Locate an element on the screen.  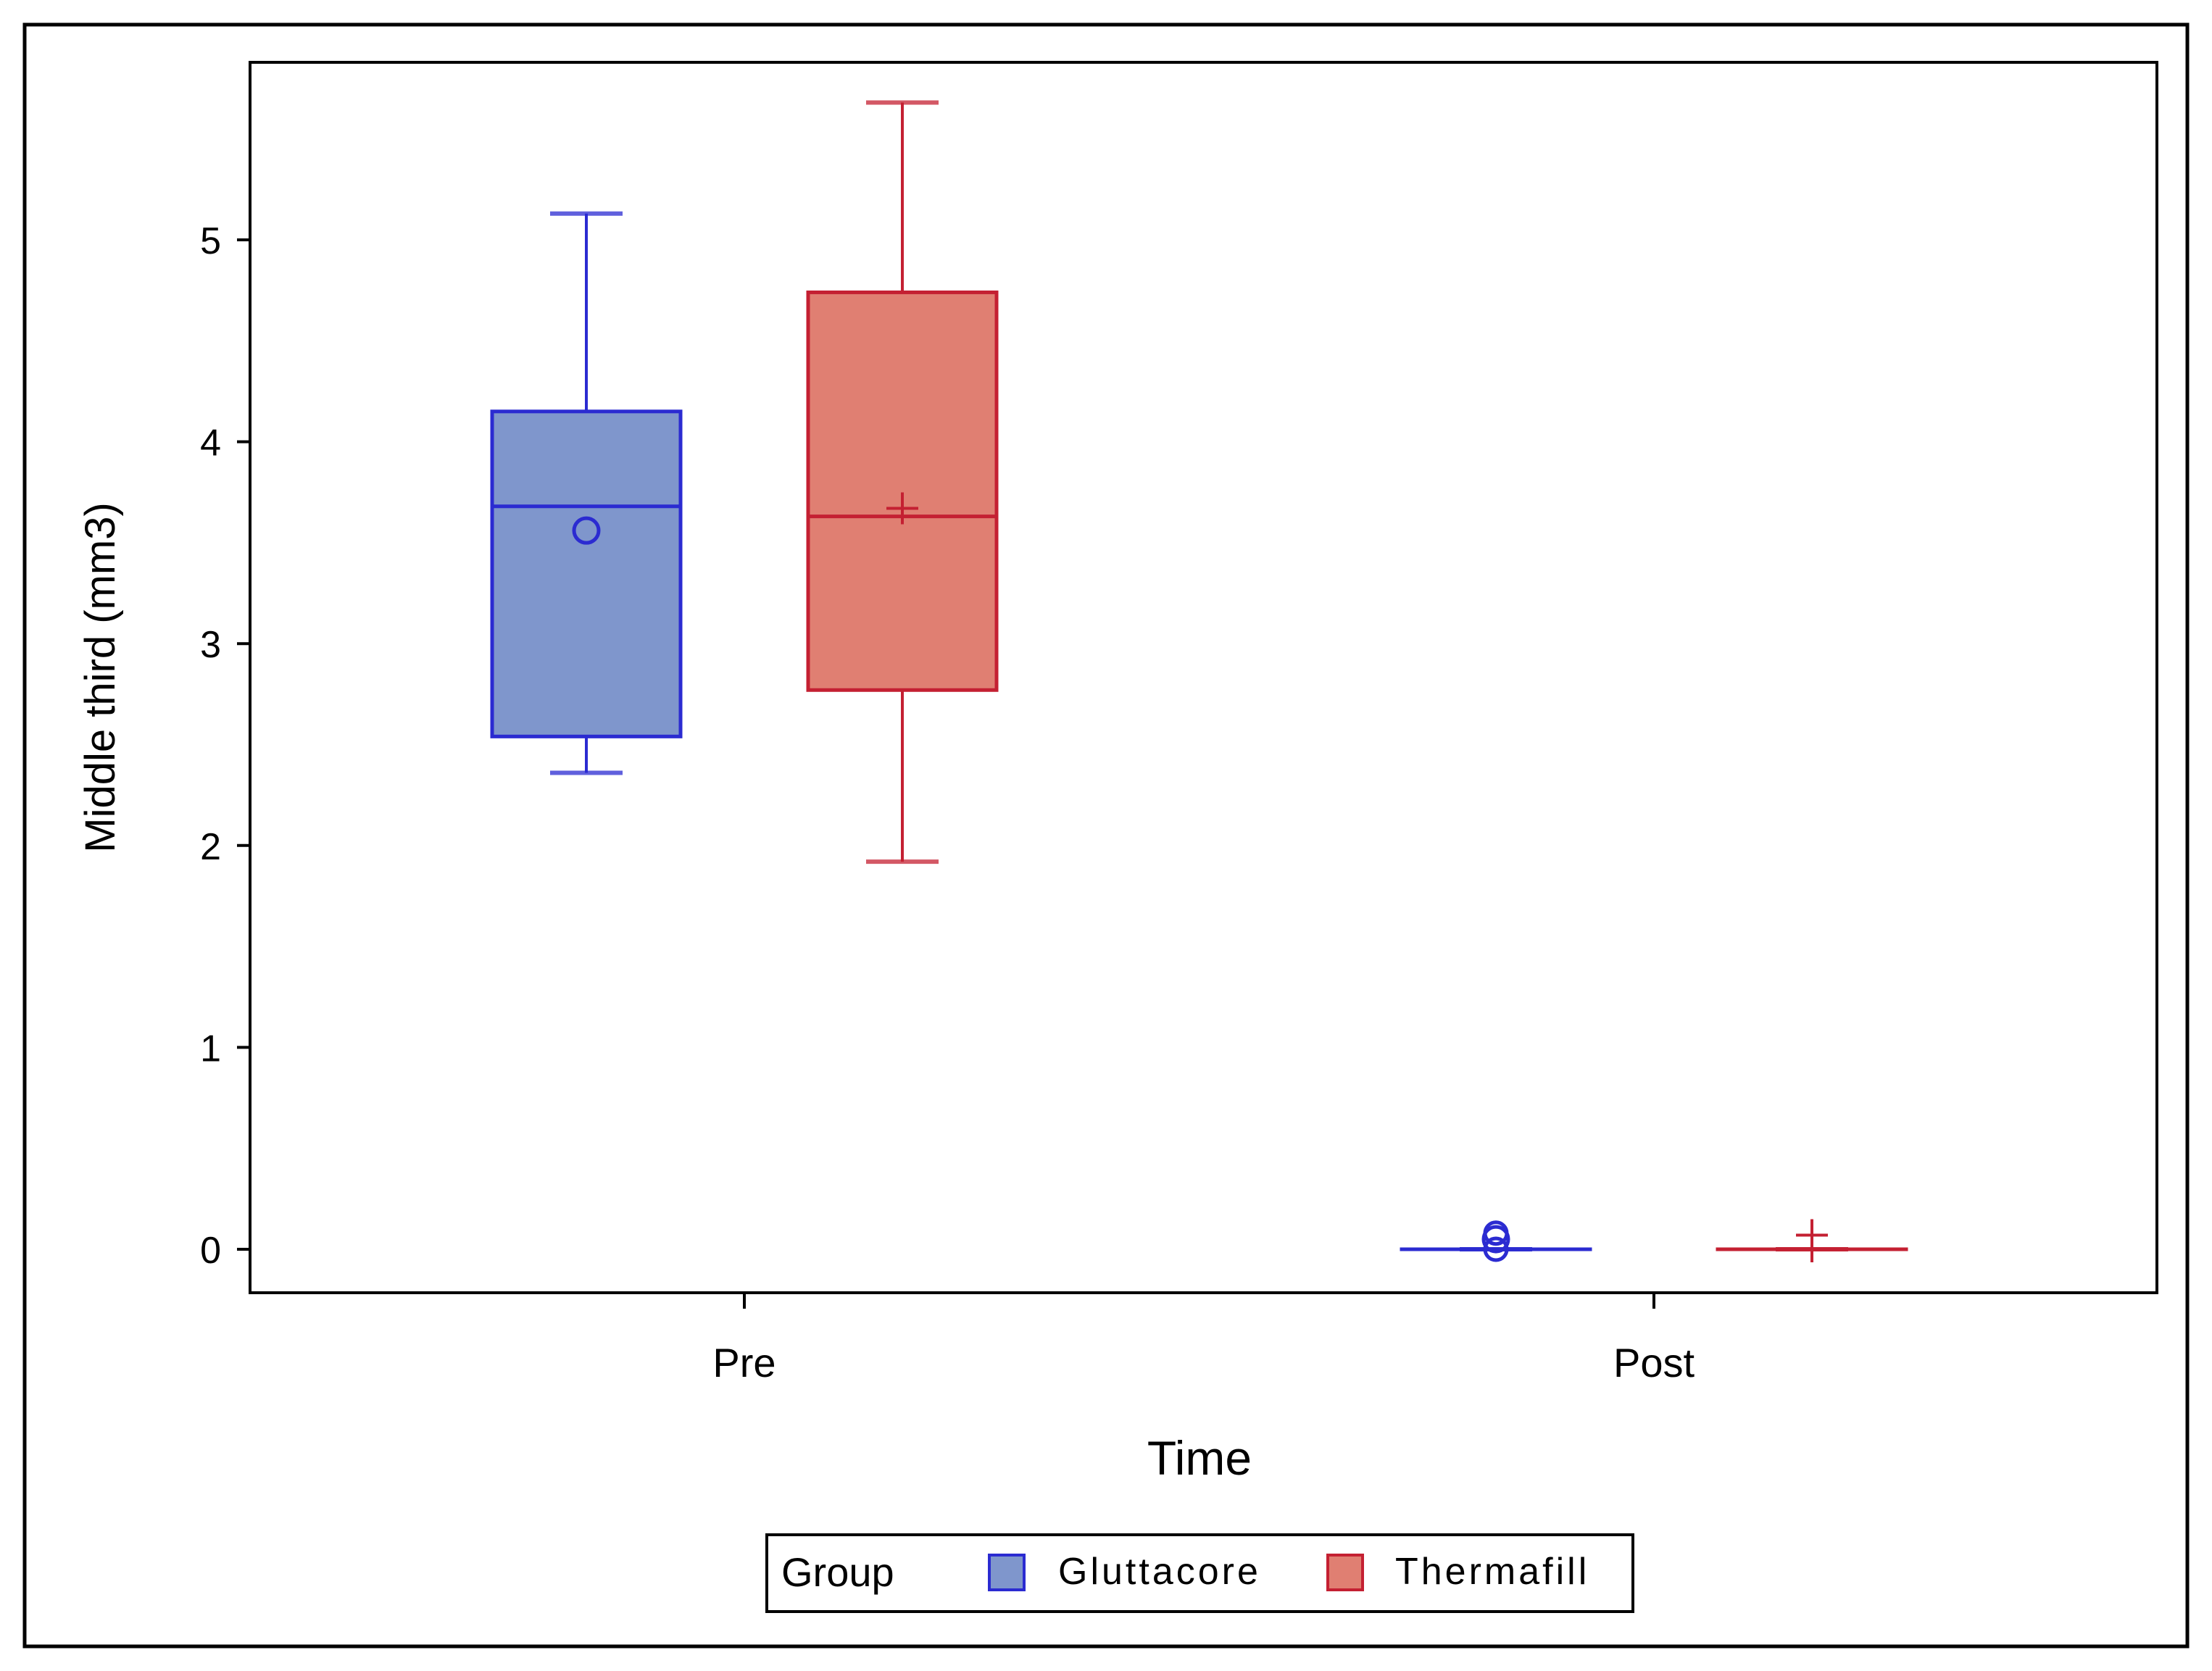
box-gluttacore-pre is located at coordinates (586, 493).